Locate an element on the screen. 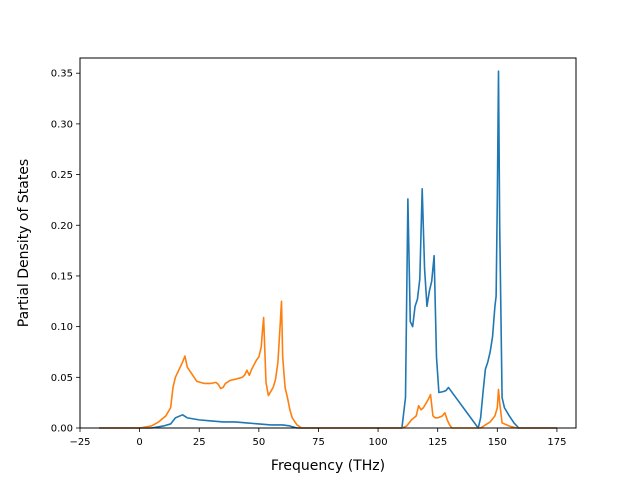 The height and width of the screenshot is (480, 640). y-tick-label: 0.15 is located at coordinates (62, 276).